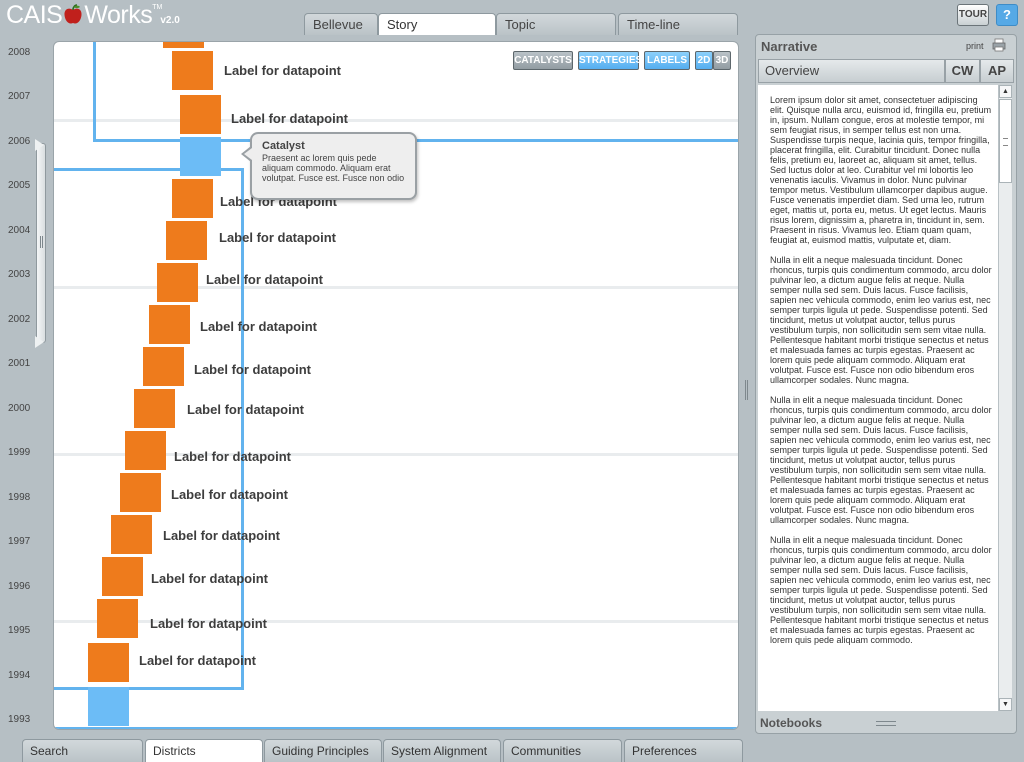 Image resolution: width=1024 pixels, height=762 pixels. Describe the element at coordinates (19, 52) in the screenshot. I see `year-label: 2008` at that location.